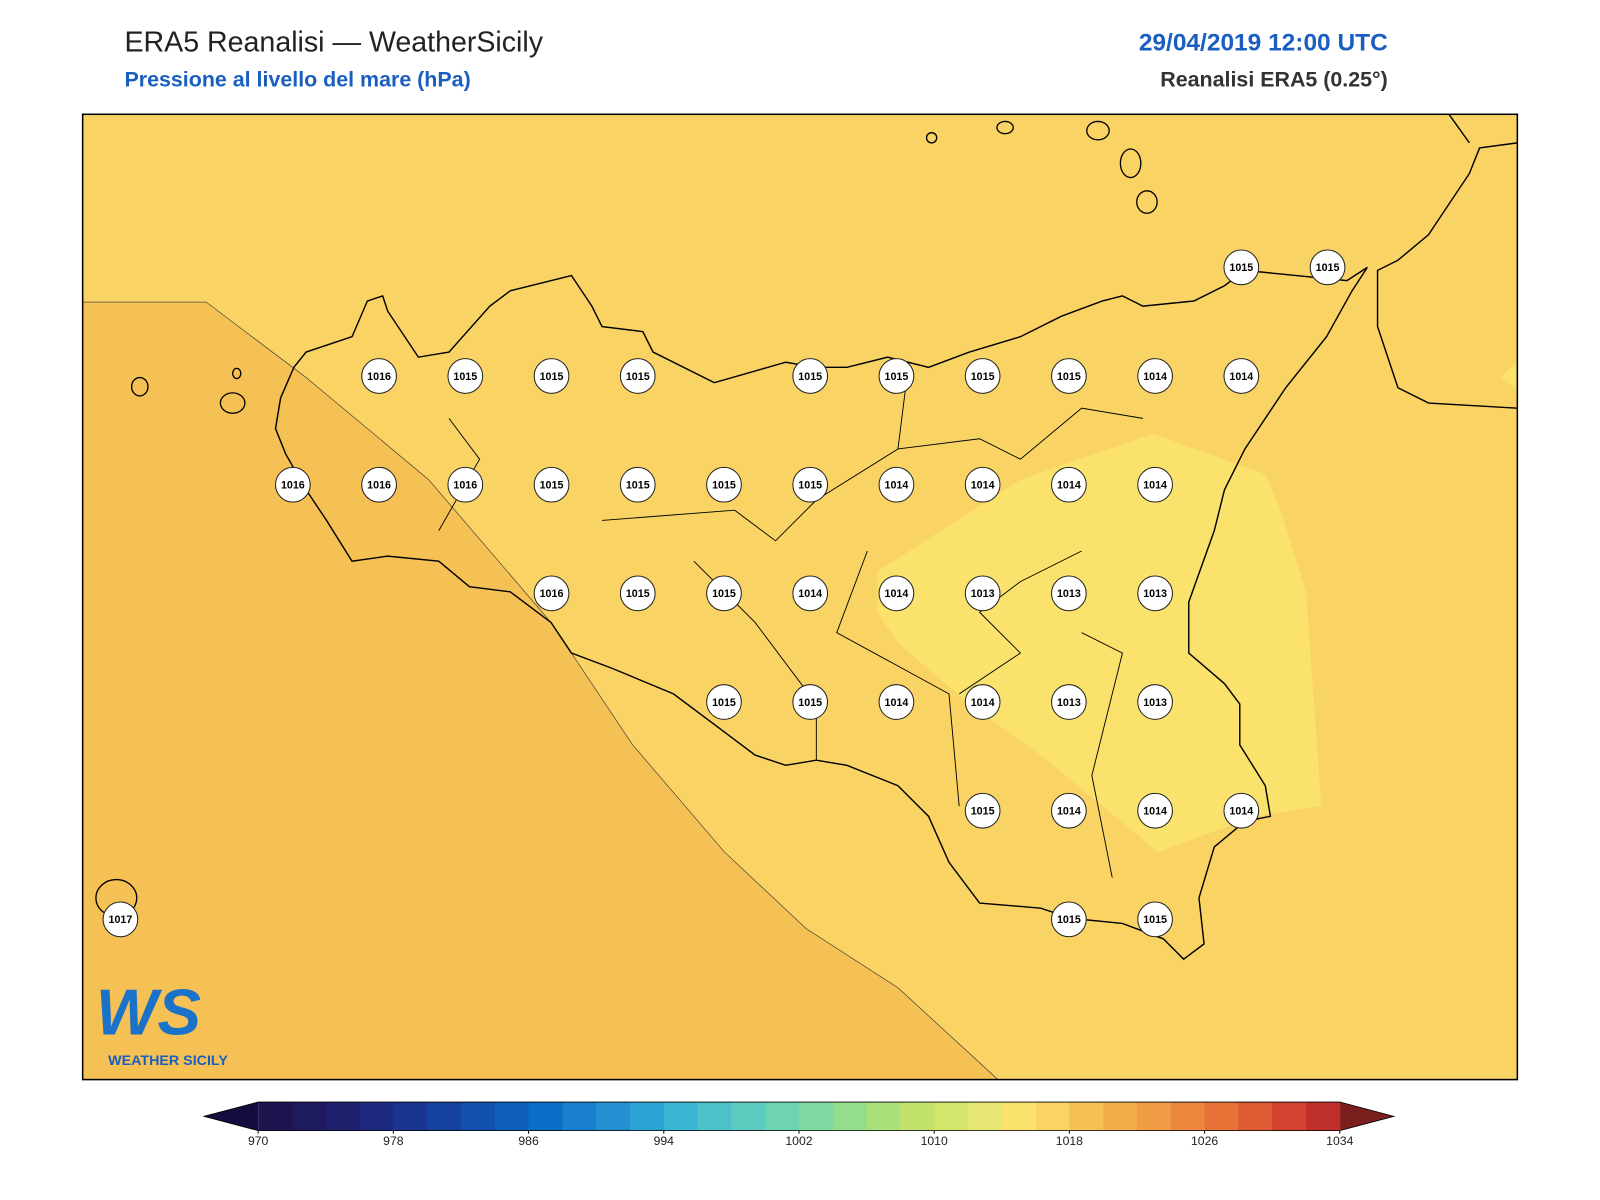 The image size is (1600, 1200). What do you see at coordinates (297, 79) in the screenshot?
I see `subtitle: Pressione al livello del mare (hPa)` at bounding box center [297, 79].